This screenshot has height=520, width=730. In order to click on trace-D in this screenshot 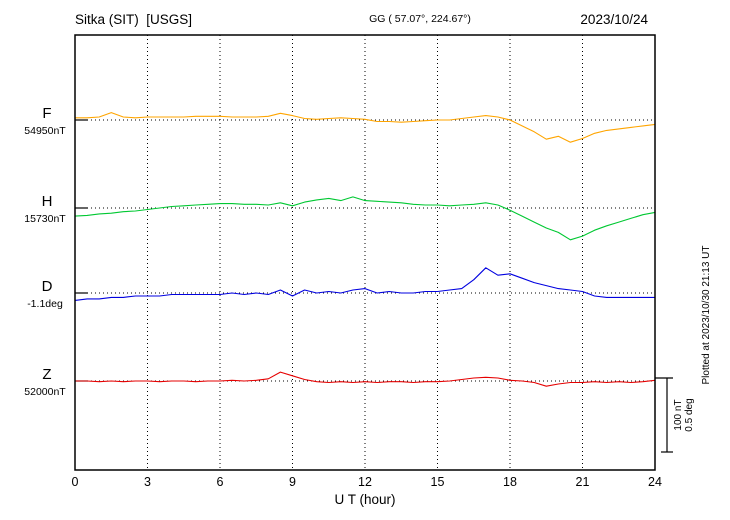, I will do `click(365, 284)`.